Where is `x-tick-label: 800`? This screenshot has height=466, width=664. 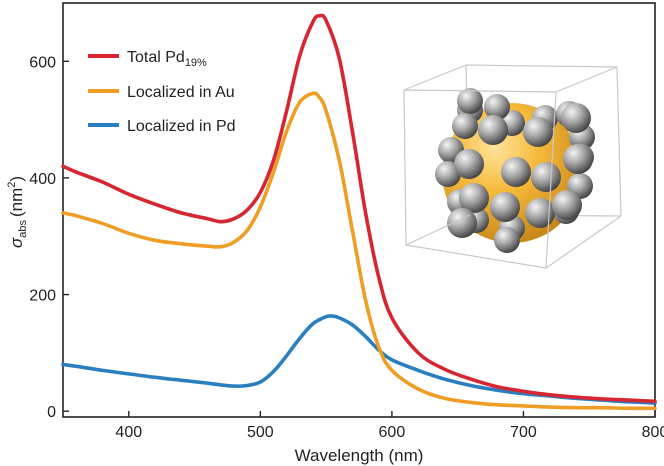
x-tick-label: 800 is located at coordinates (653, 432).